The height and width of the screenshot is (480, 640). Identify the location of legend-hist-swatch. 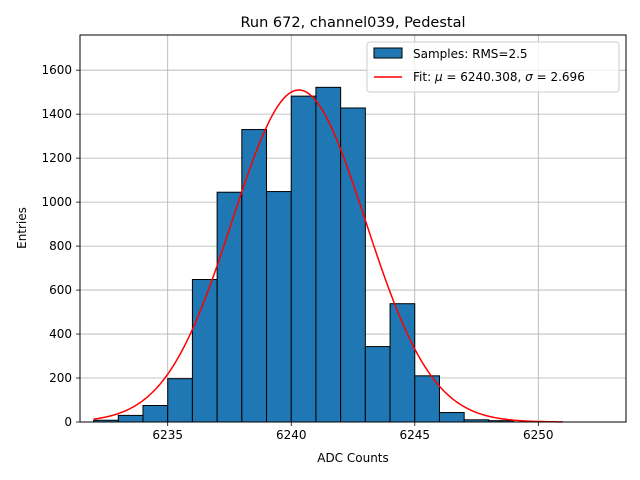
(388, 53).